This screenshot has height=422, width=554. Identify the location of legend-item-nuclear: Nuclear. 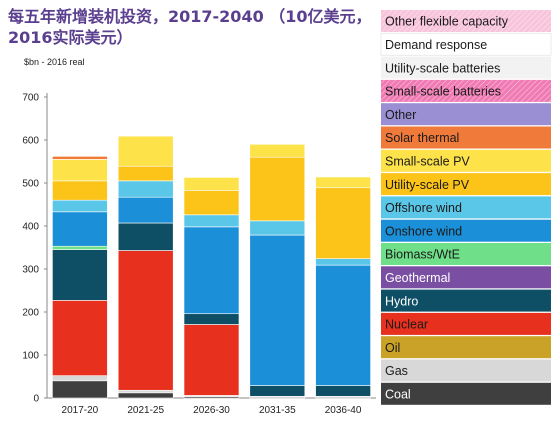
(466, 323).